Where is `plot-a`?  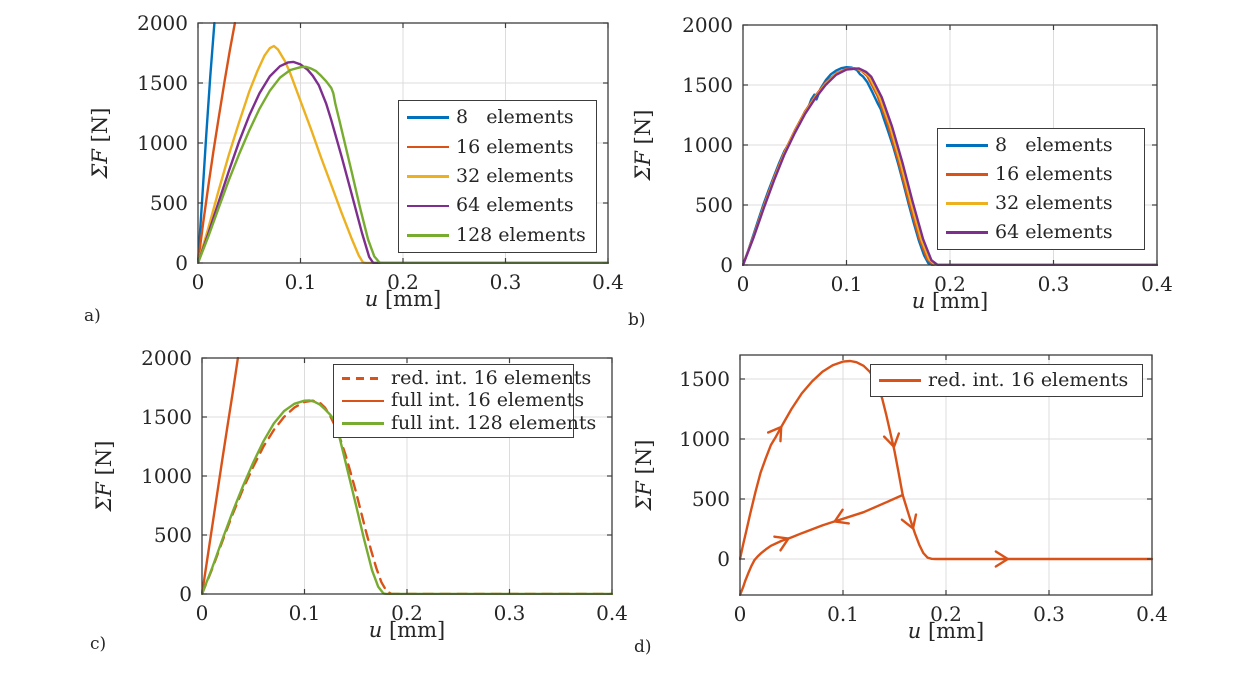 plot-a is located at coordinates (403, 143).